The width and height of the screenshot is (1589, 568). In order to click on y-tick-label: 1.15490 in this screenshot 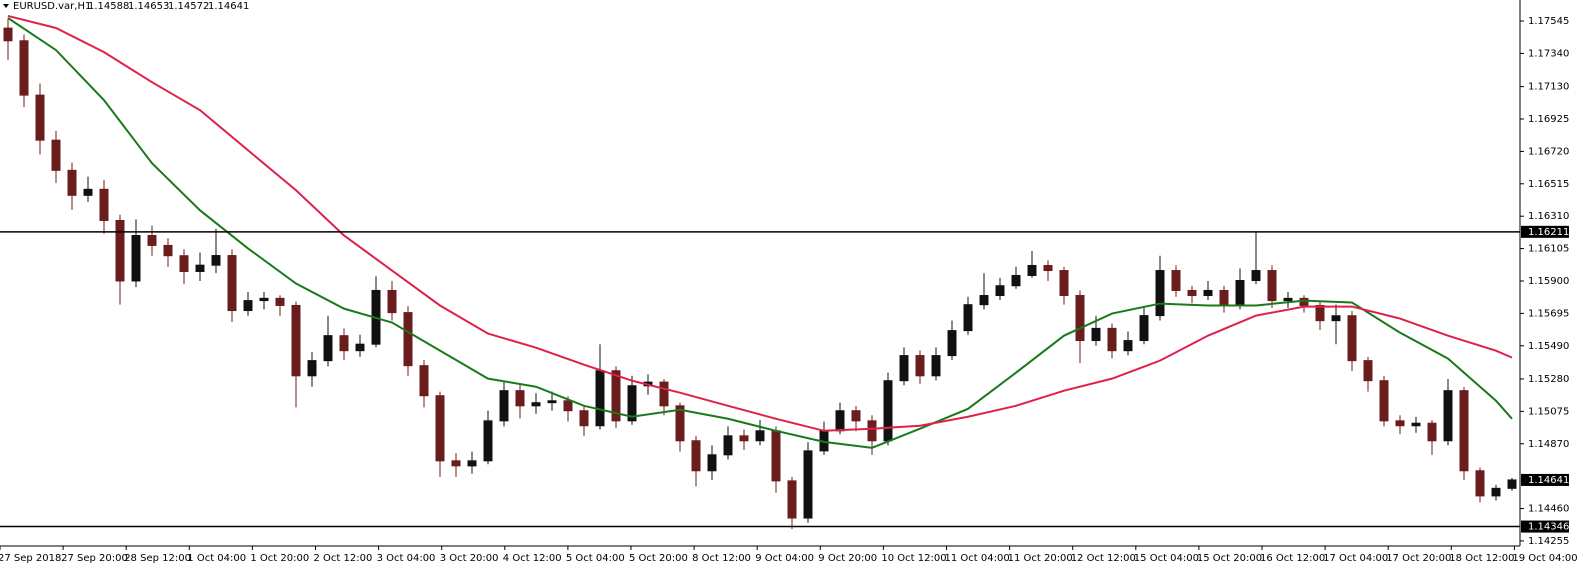, I will do `click(1548, 346)`.